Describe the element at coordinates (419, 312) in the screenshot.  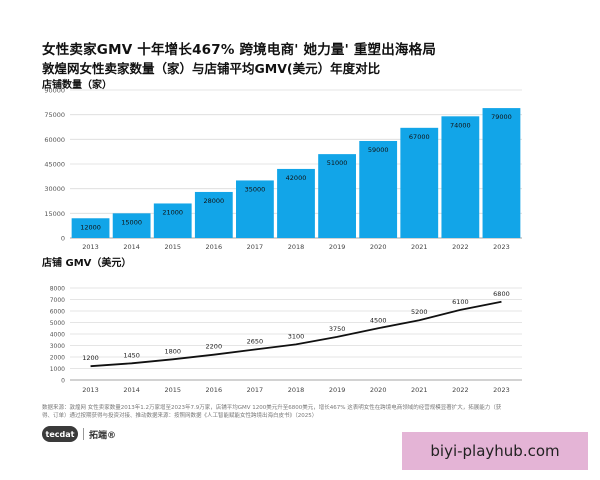
I see `line-value-label: 5200` at that location.